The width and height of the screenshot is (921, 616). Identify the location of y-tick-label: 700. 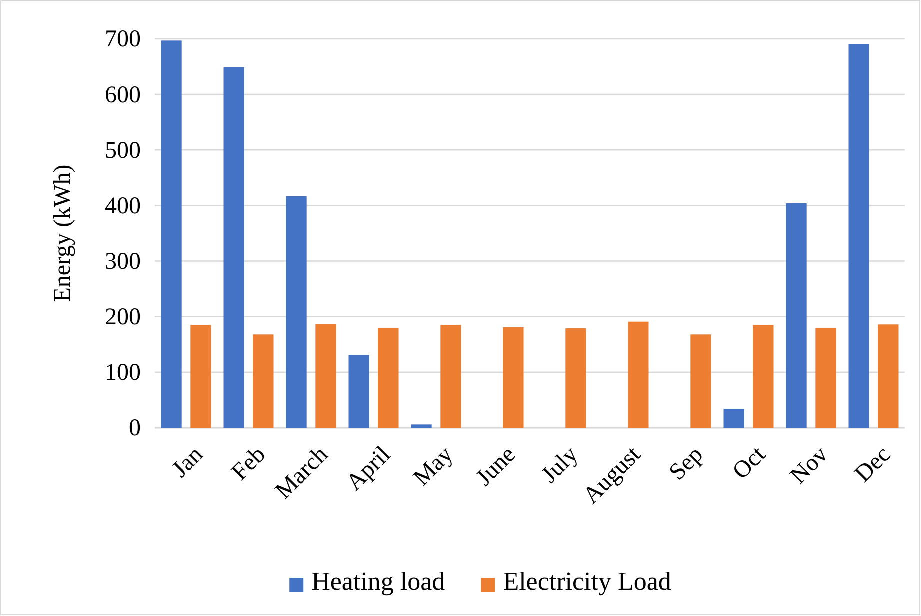
(123, 39).